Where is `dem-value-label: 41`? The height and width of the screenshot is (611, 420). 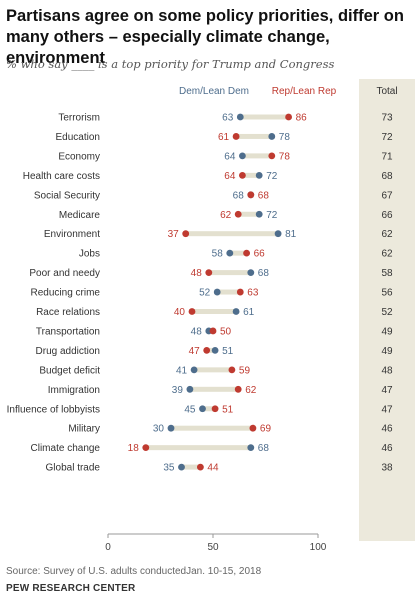 dem-value-label: 41 is located at coordinates (182, 370).